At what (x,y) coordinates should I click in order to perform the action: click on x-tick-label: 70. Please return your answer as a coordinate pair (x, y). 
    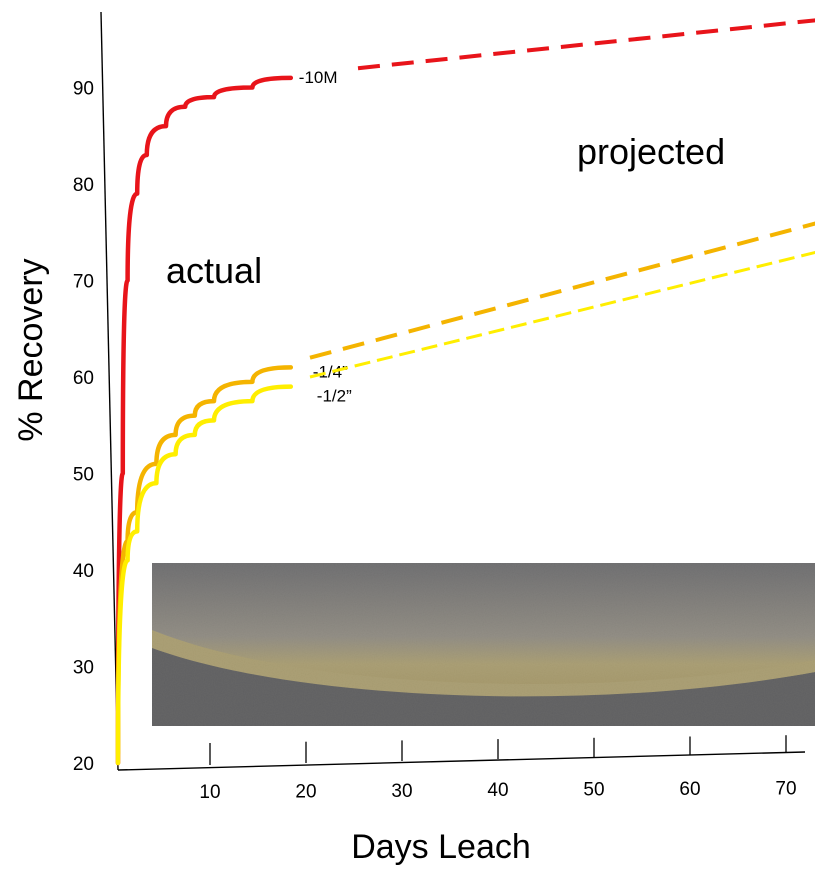
    Looking at the image, I should click on (785, 788).